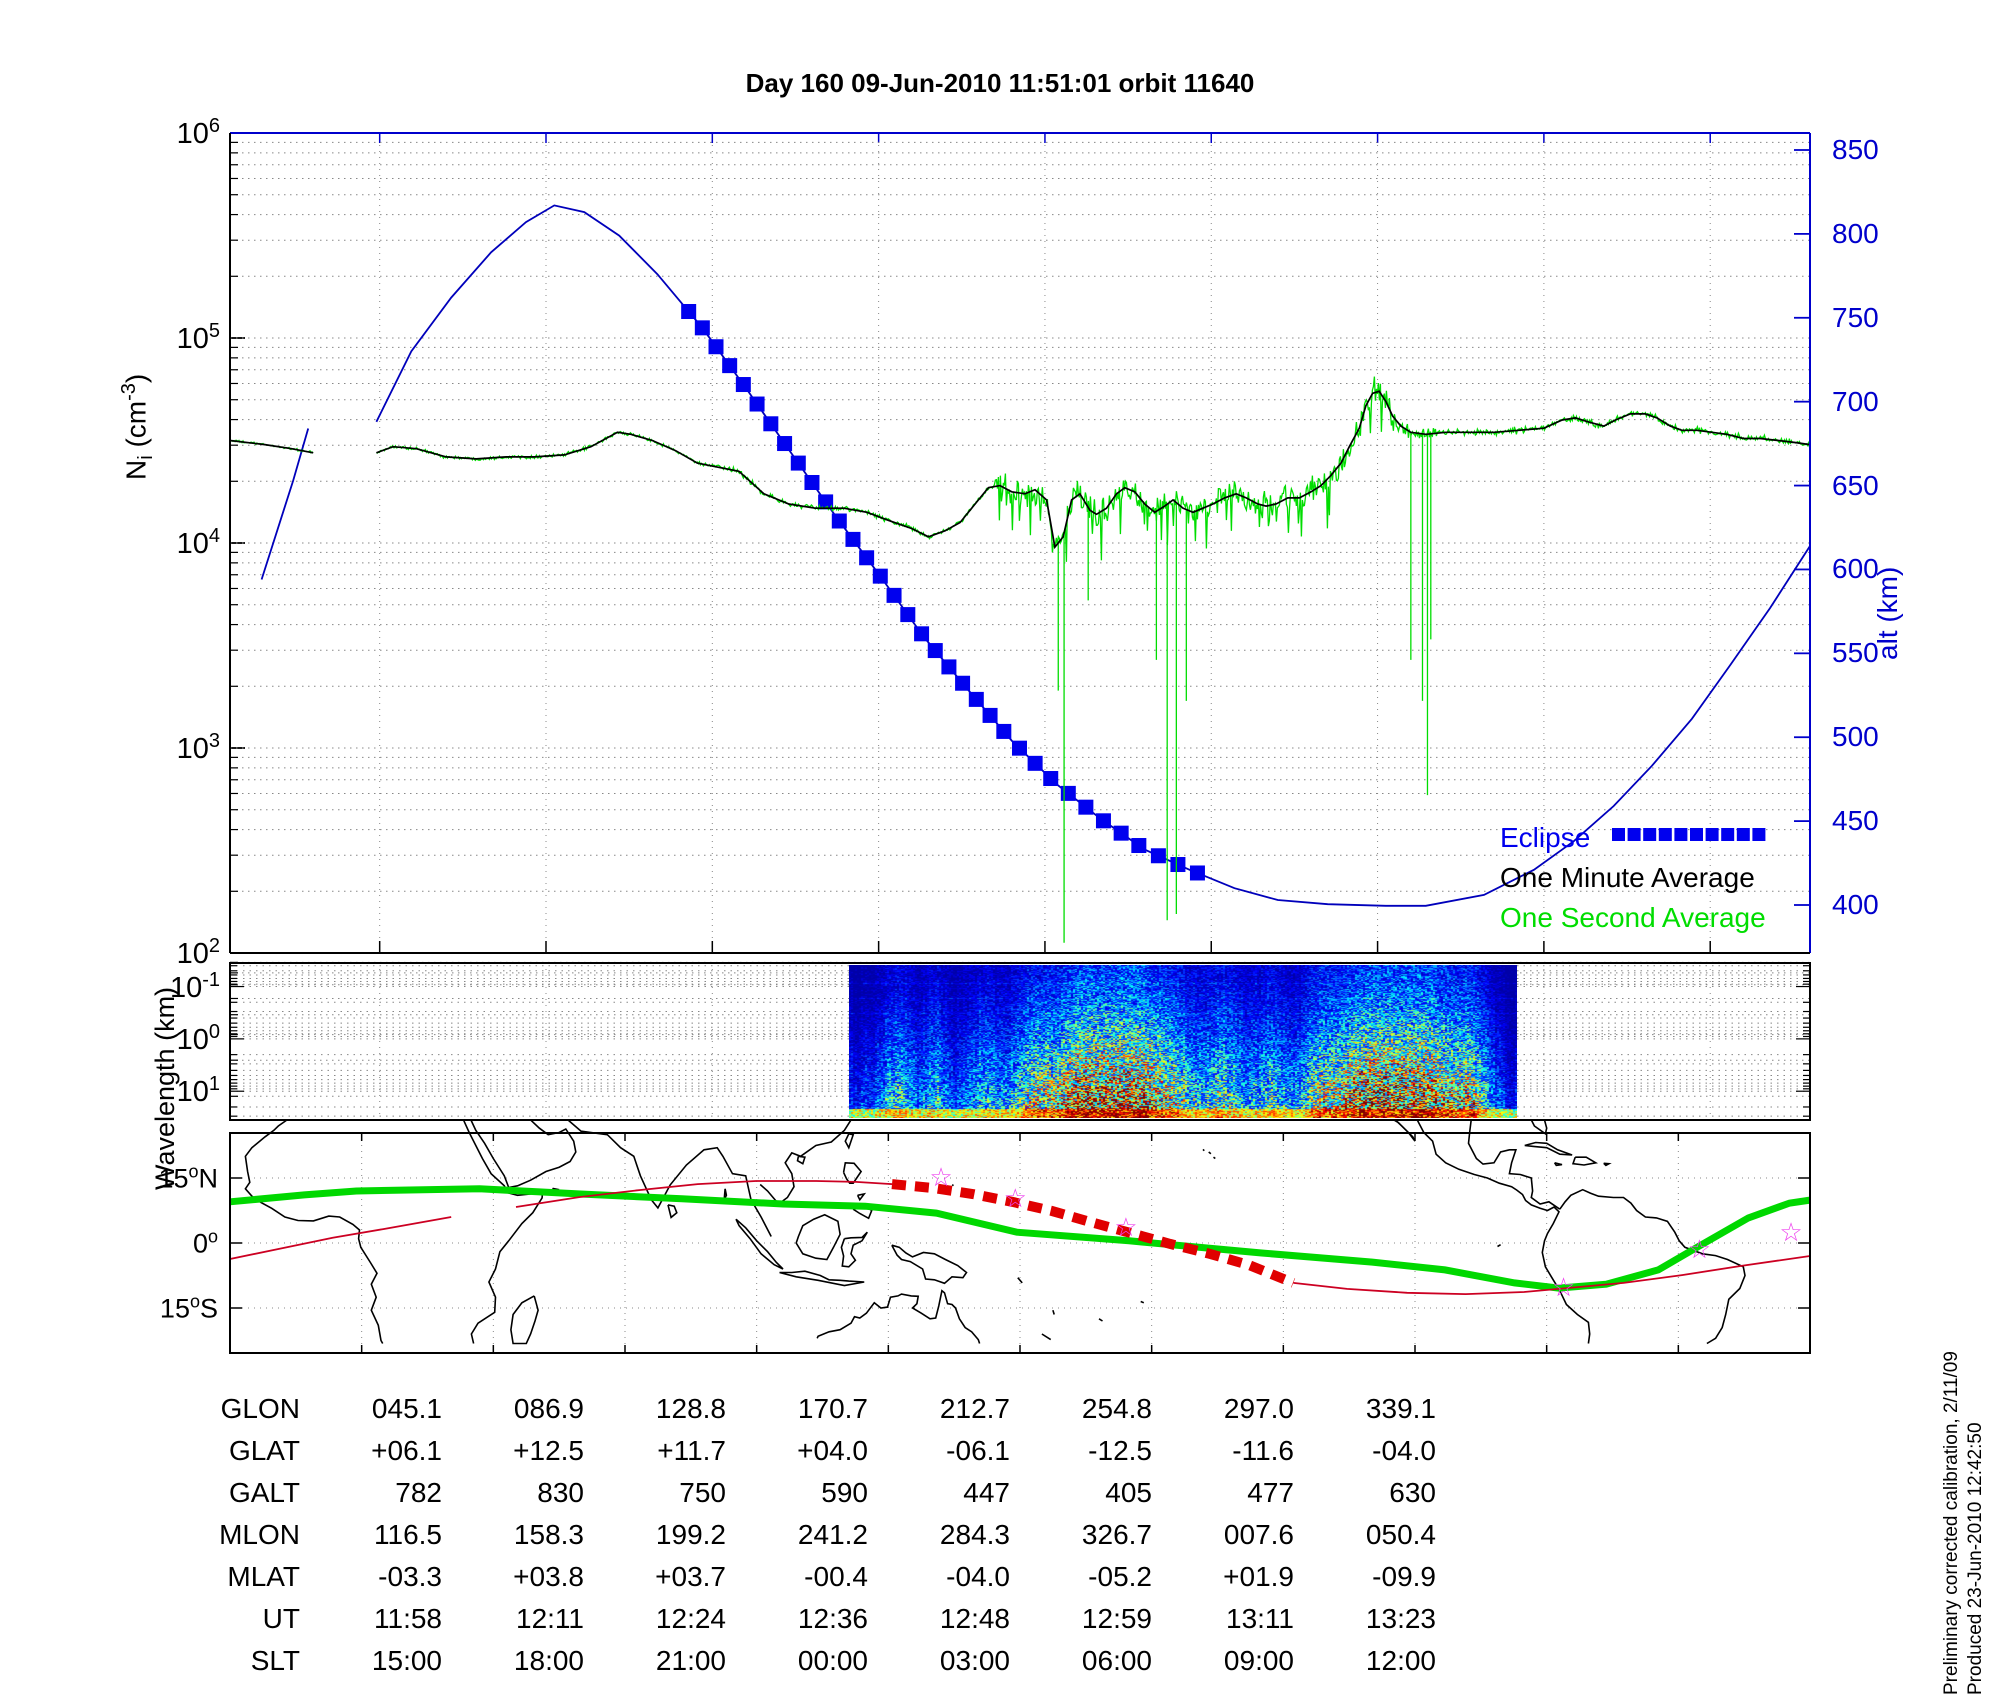  I want to click on table-cell: 12:36, so click(832, 1618).